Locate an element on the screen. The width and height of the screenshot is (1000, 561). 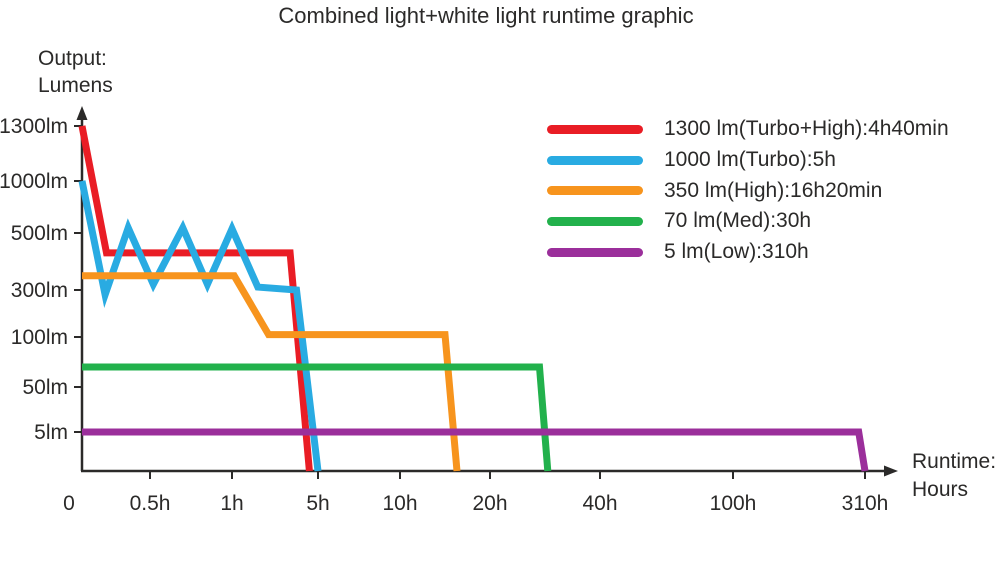
x-tick-label-10h: 10h is located at coordinates (399, 503).